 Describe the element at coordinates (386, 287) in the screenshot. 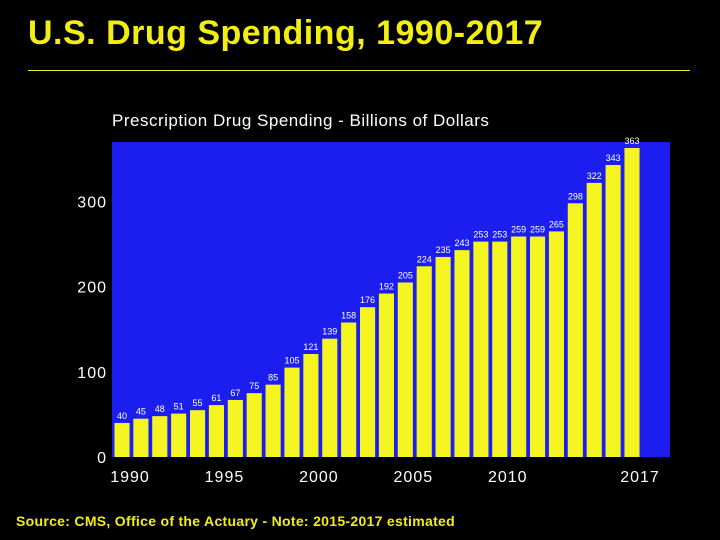

I see `bar-value-label-2004: 192` at that location.